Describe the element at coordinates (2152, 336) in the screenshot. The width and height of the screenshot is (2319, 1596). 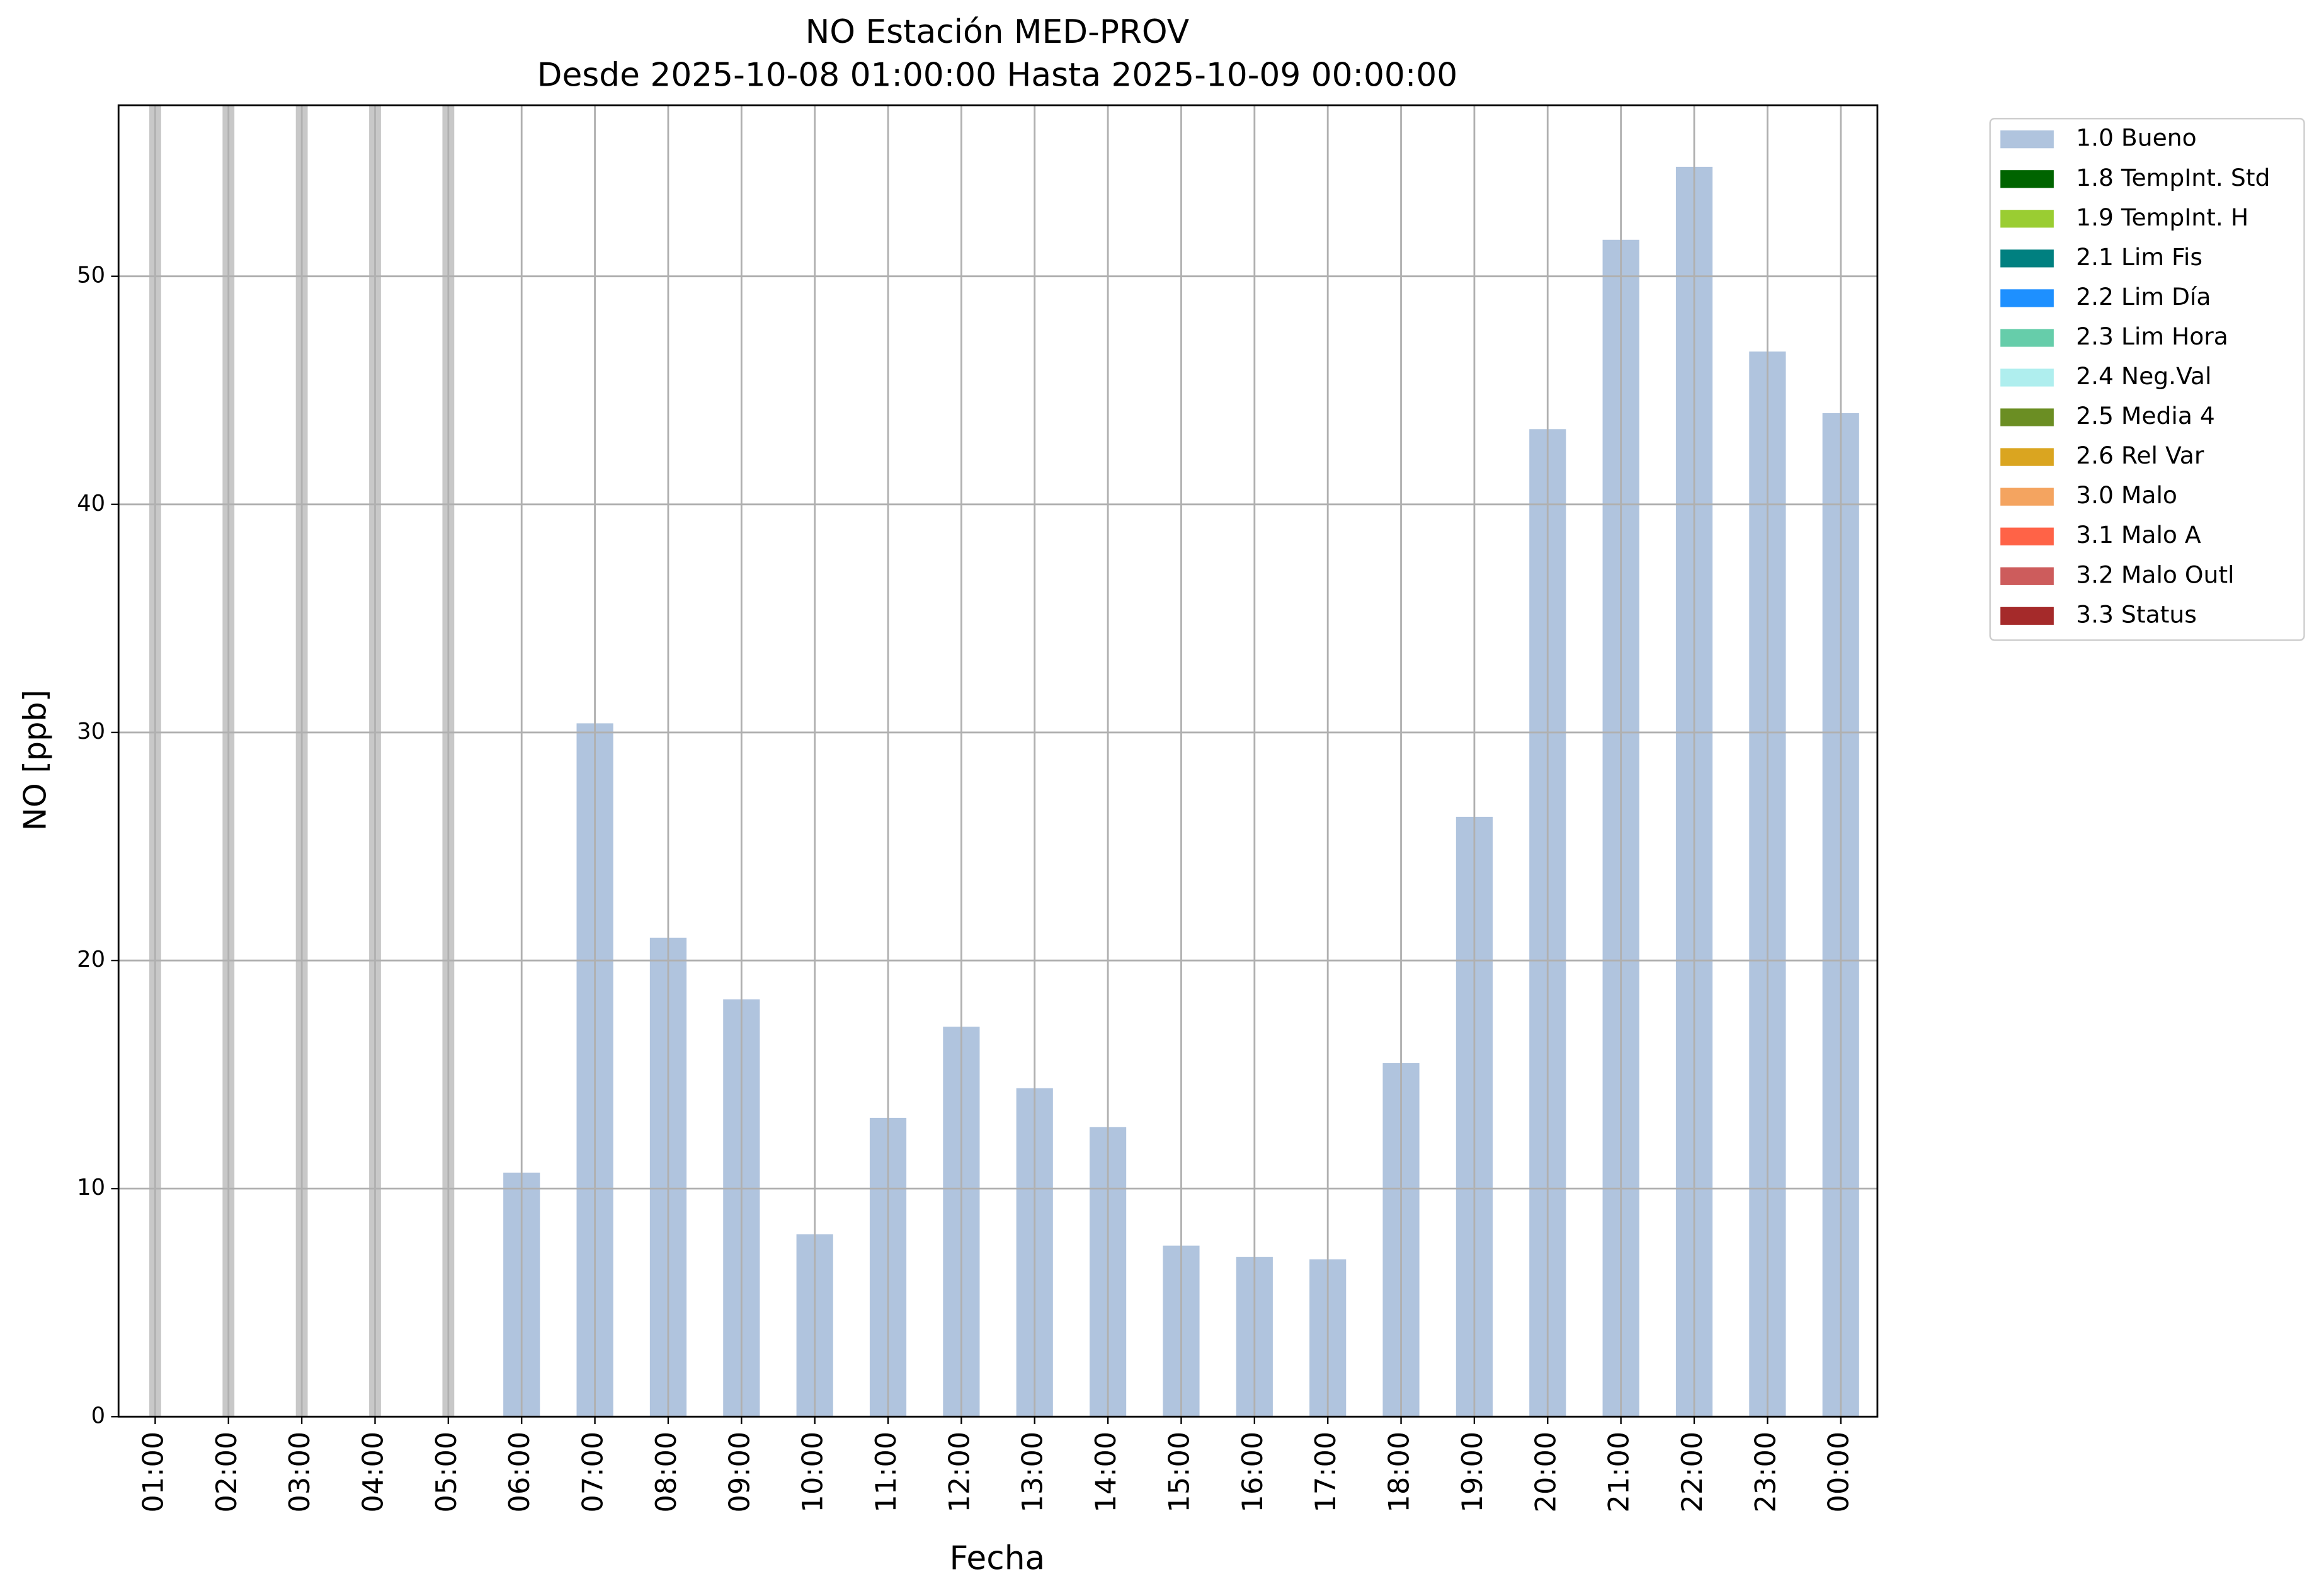
I see `legend-label: 2.3 Lim Hora` at that location.